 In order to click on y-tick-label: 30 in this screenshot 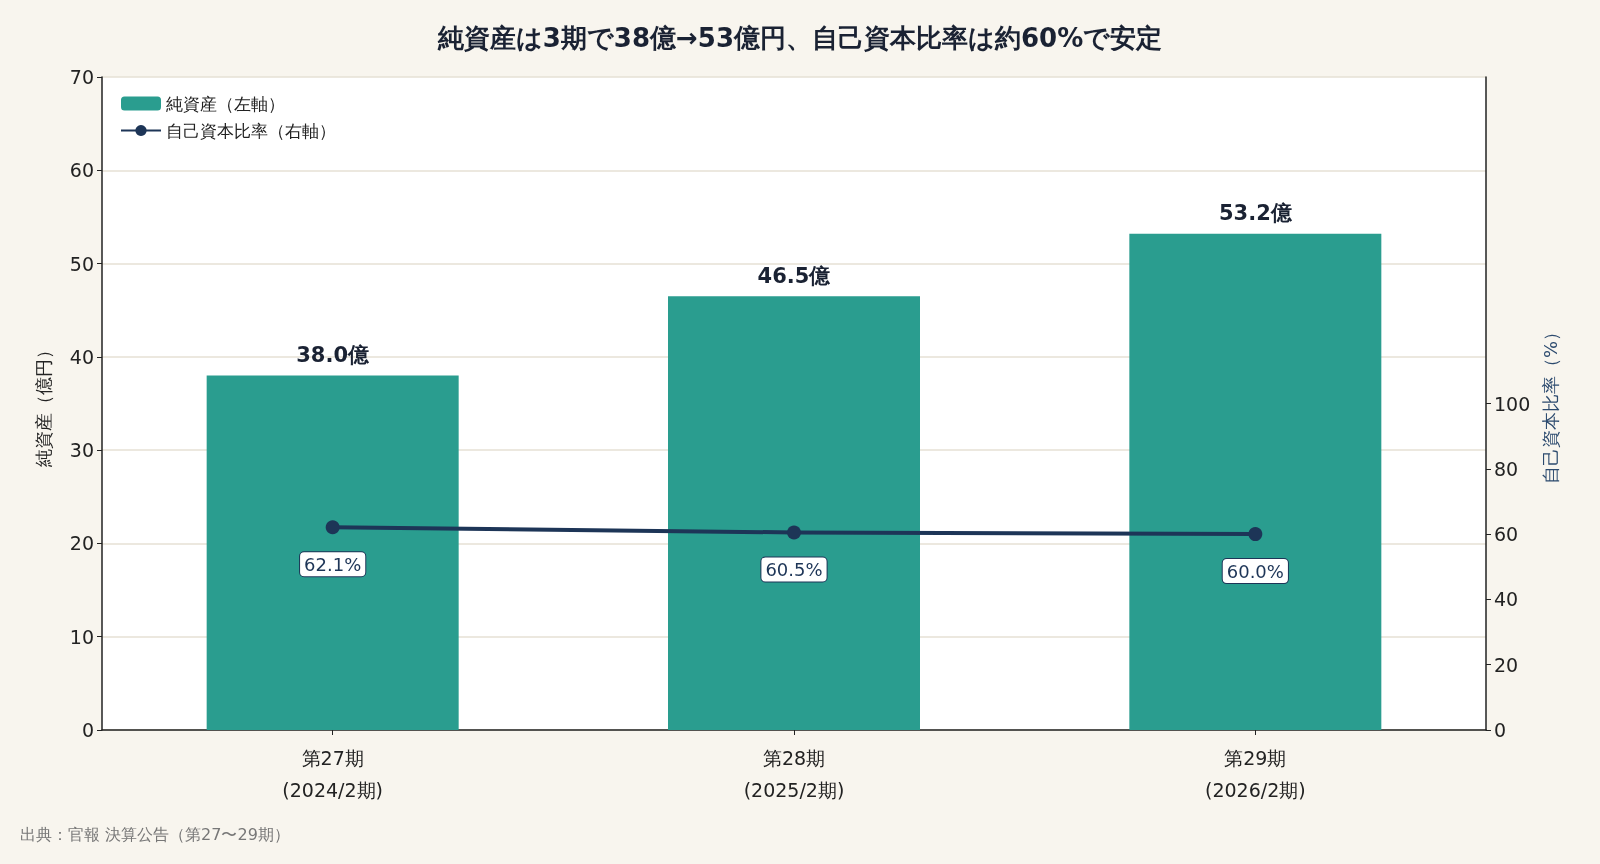, I will do `click(81, 450)`.